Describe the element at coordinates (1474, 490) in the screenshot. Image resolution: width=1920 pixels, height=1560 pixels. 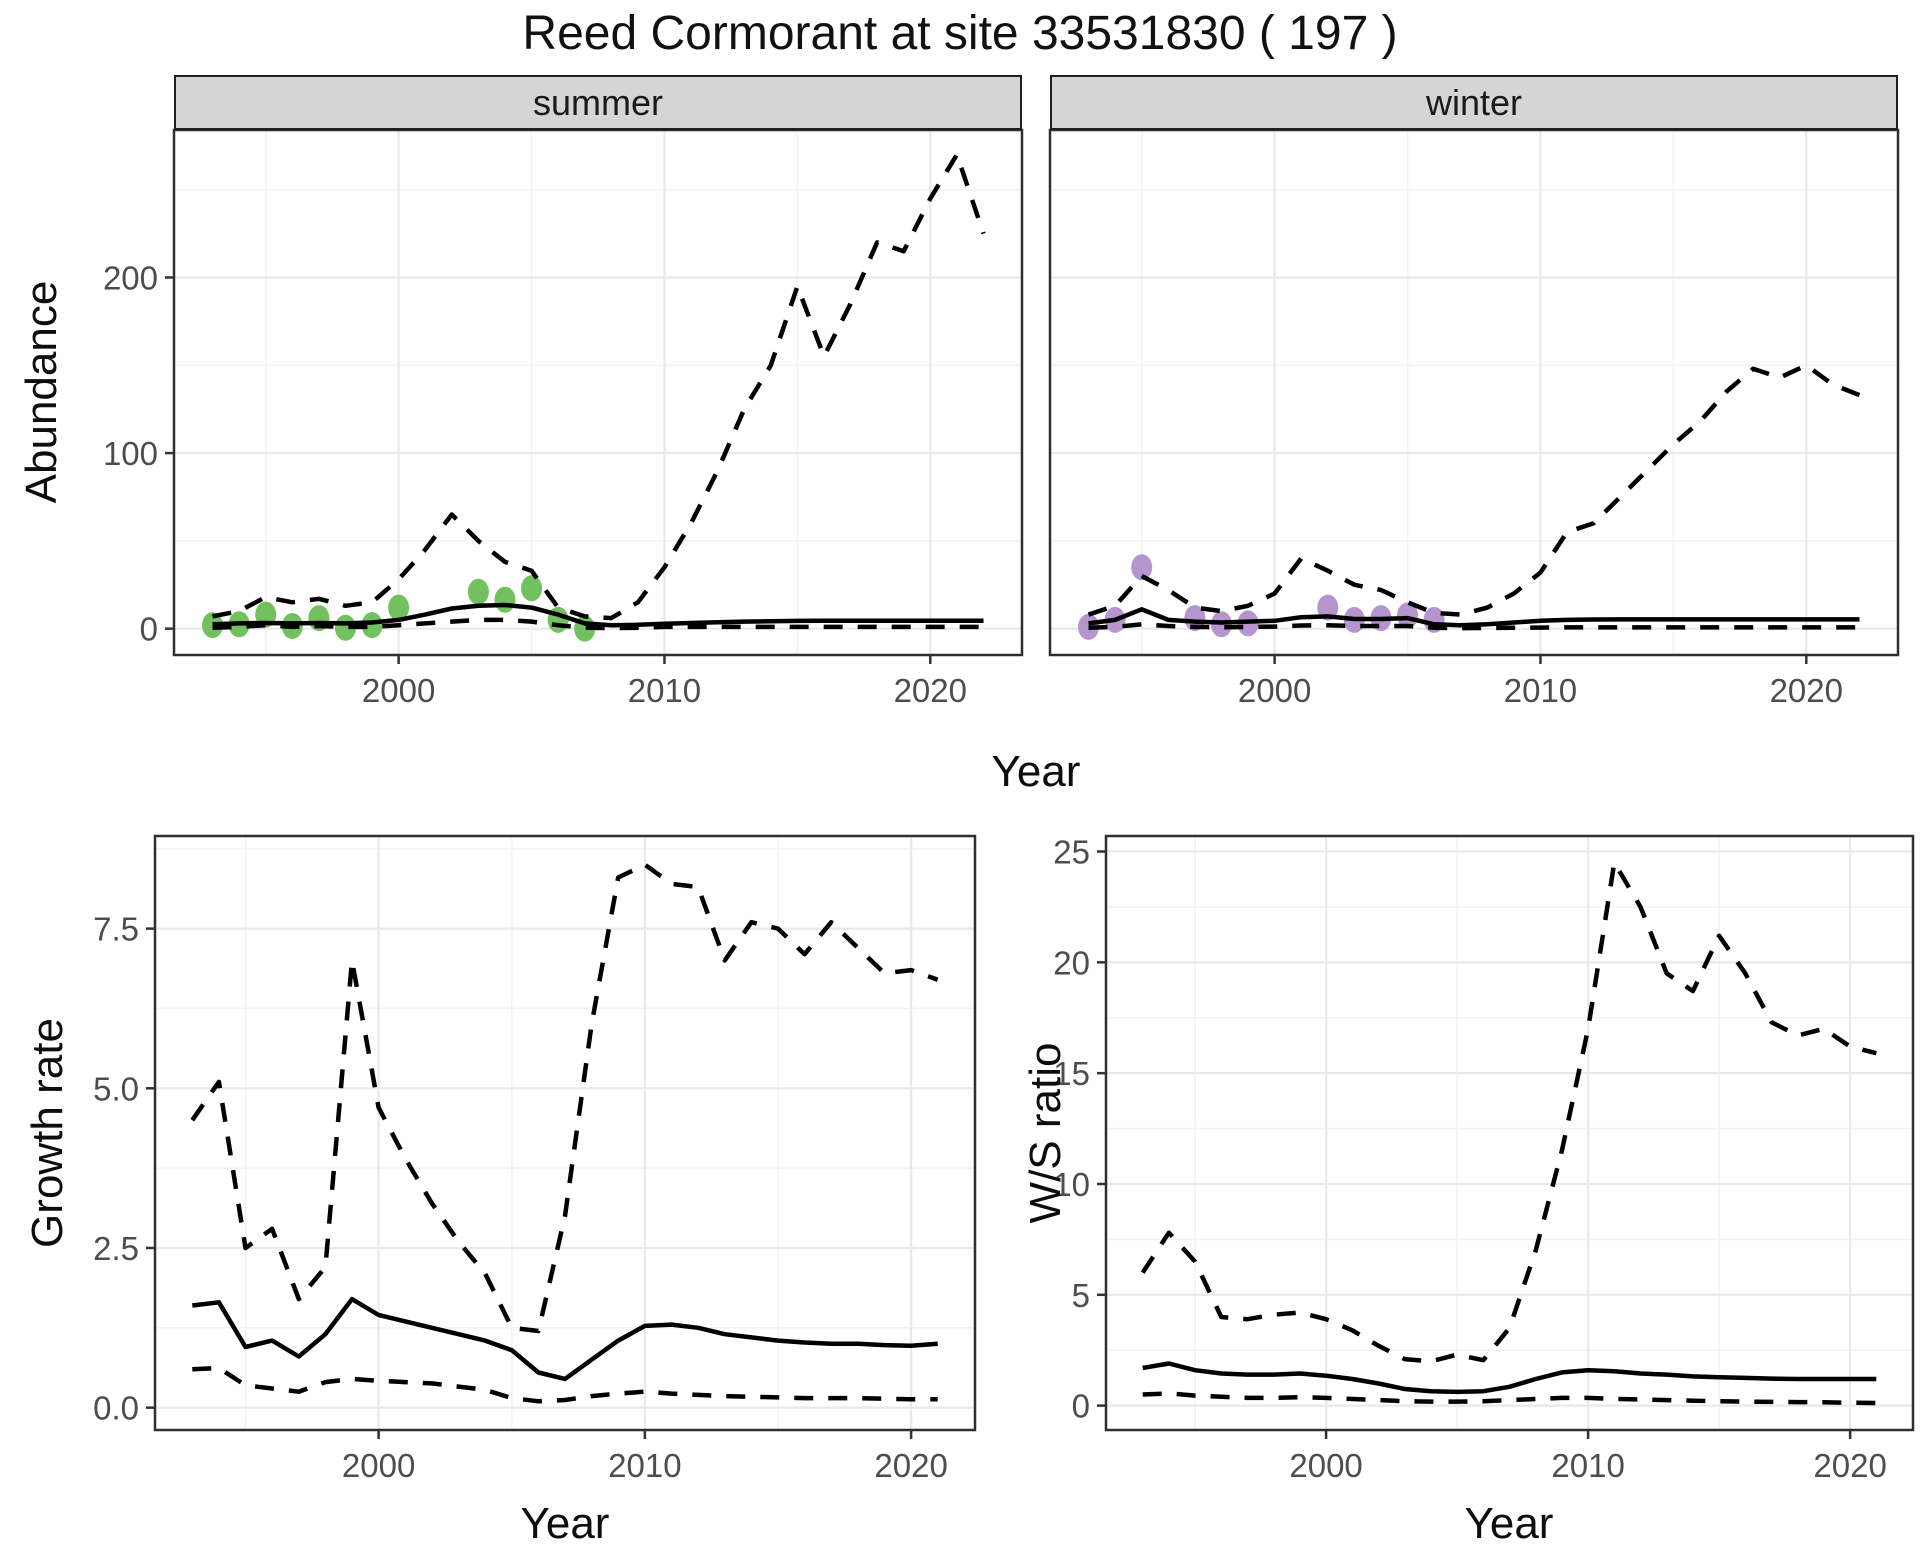
I see `upper_ci-line-winter-abundance` at that location.